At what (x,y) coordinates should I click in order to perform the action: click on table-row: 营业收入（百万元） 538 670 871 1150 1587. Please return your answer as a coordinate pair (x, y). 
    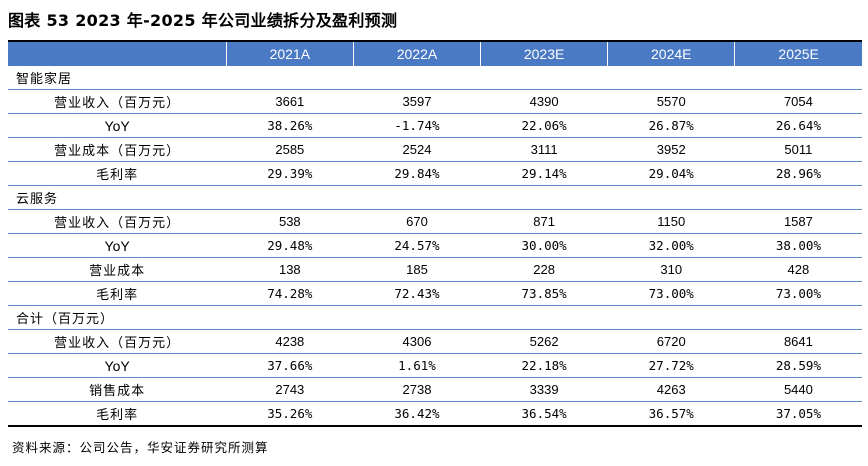
    Looking at the image, I should click on (435, 221).